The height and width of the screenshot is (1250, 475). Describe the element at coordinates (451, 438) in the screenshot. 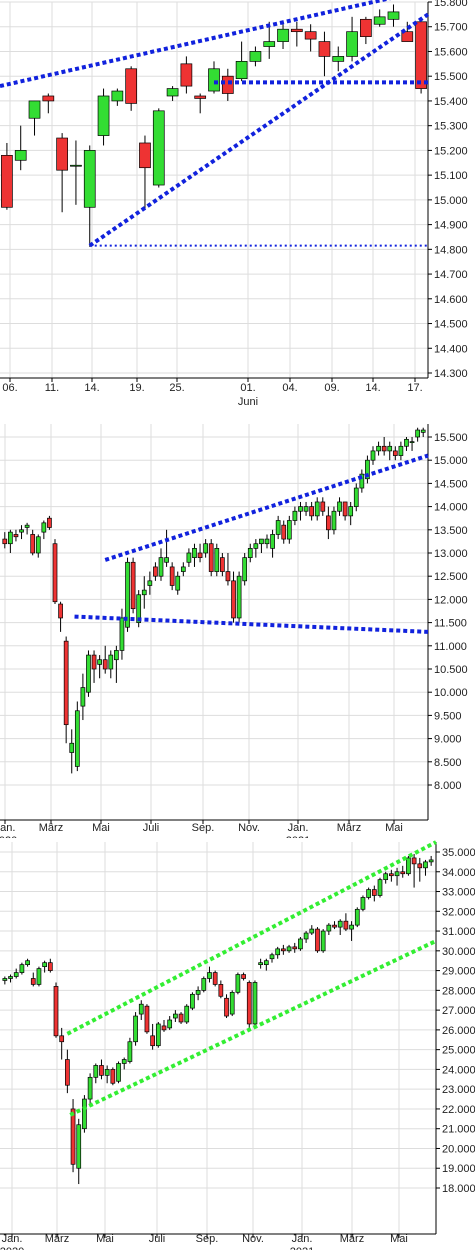

I see `y-tick-label: 15.500` at that location.